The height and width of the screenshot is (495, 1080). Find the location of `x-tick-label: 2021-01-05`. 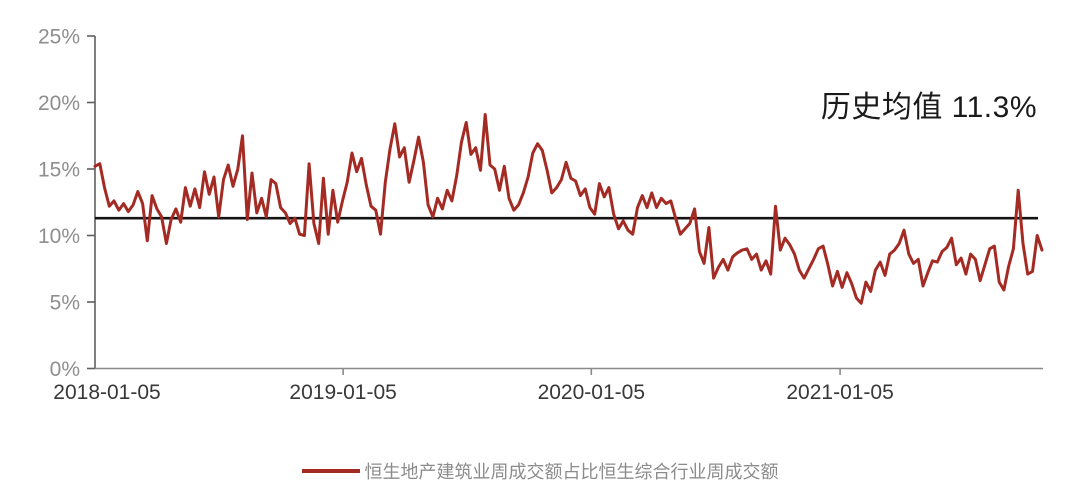

x-tick-label: 2021-01-05 is located at coordinates (839, 392).